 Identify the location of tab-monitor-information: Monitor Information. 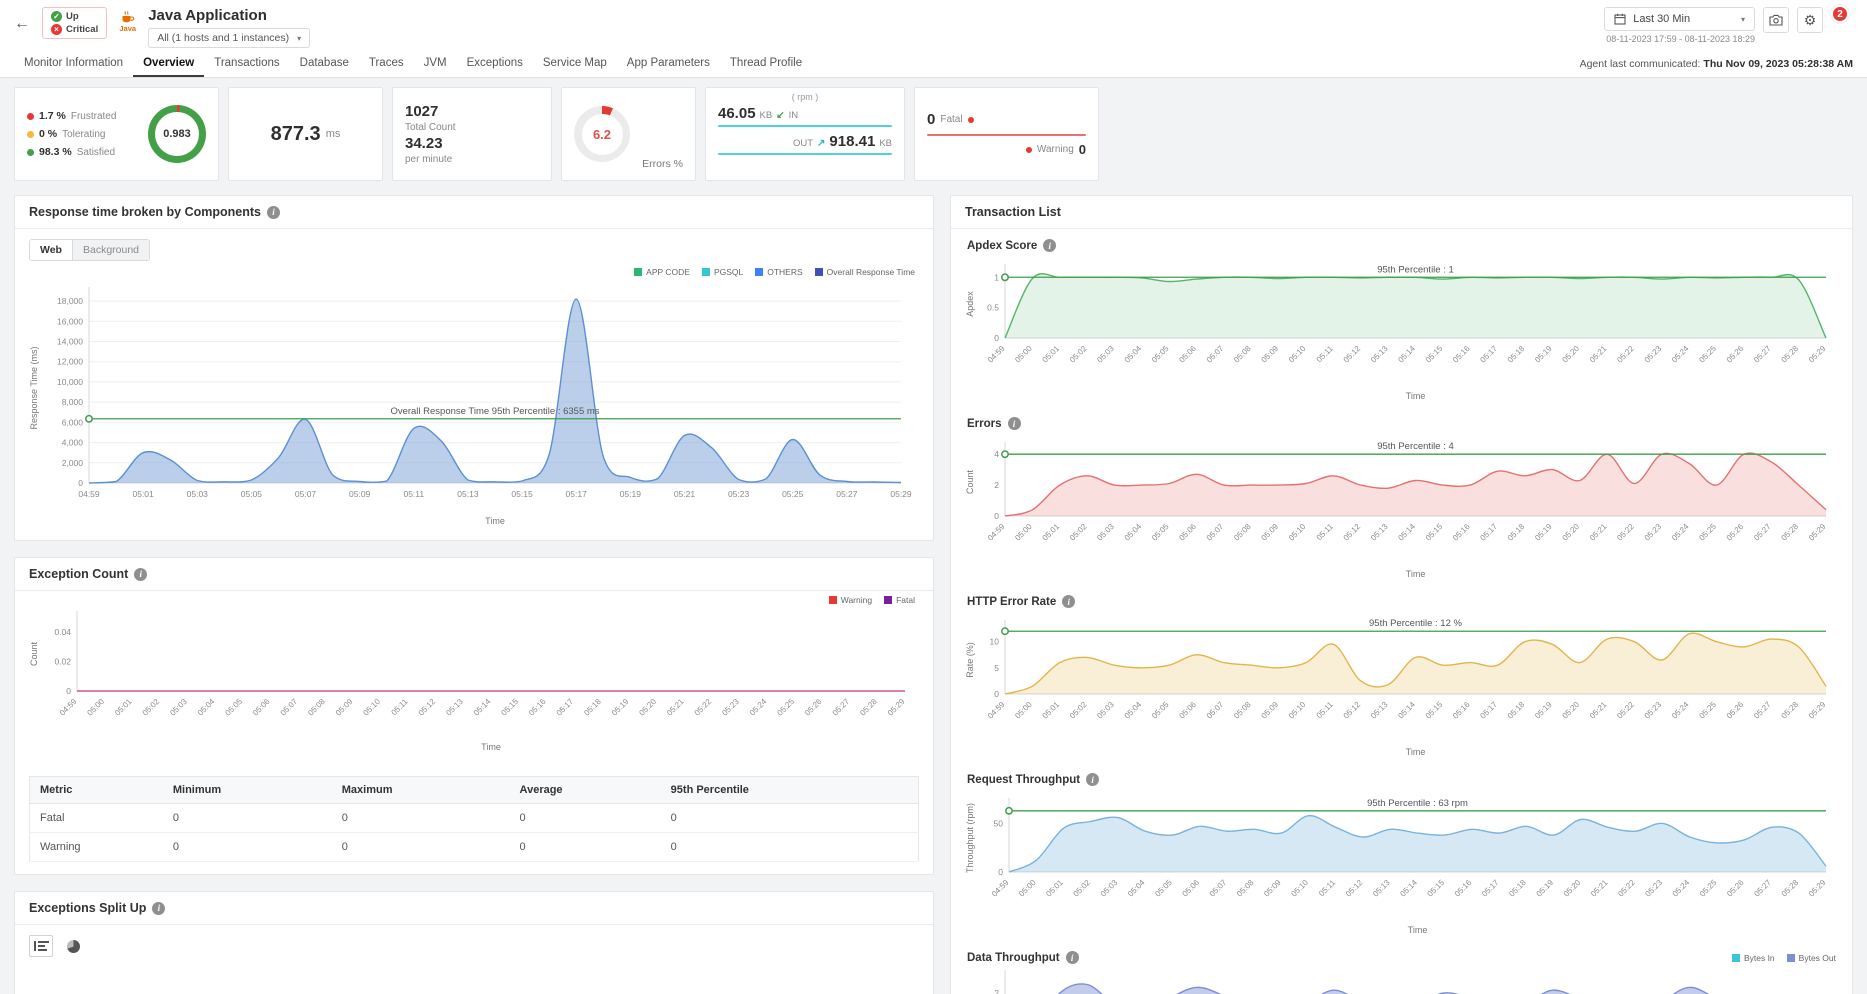
(74, 63).